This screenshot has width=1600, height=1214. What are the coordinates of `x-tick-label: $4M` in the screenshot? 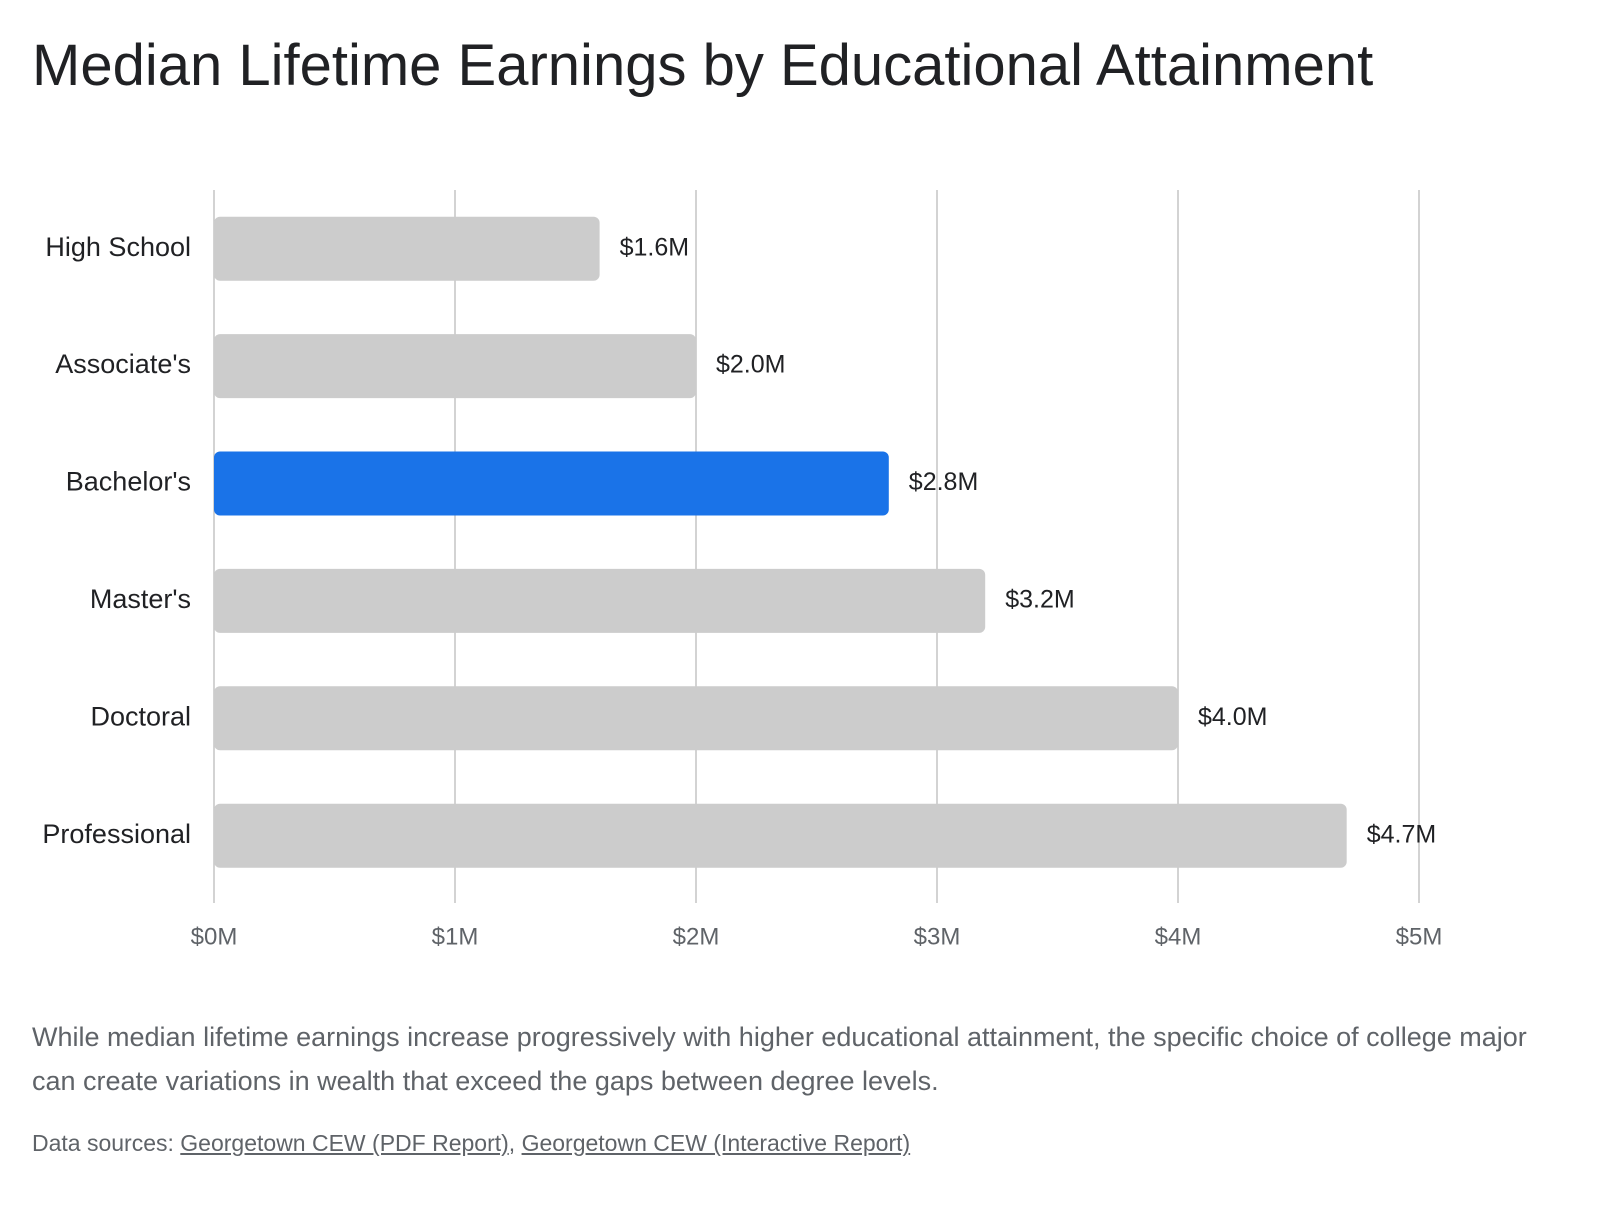 It's located at (1178, 936).